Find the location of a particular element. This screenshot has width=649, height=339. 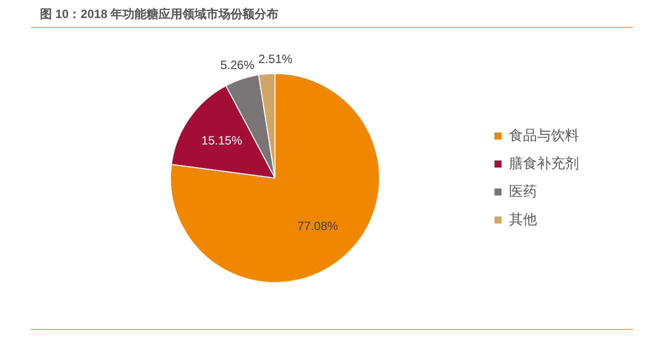

legend-label: 医药 is located at coordinates (523, 190).